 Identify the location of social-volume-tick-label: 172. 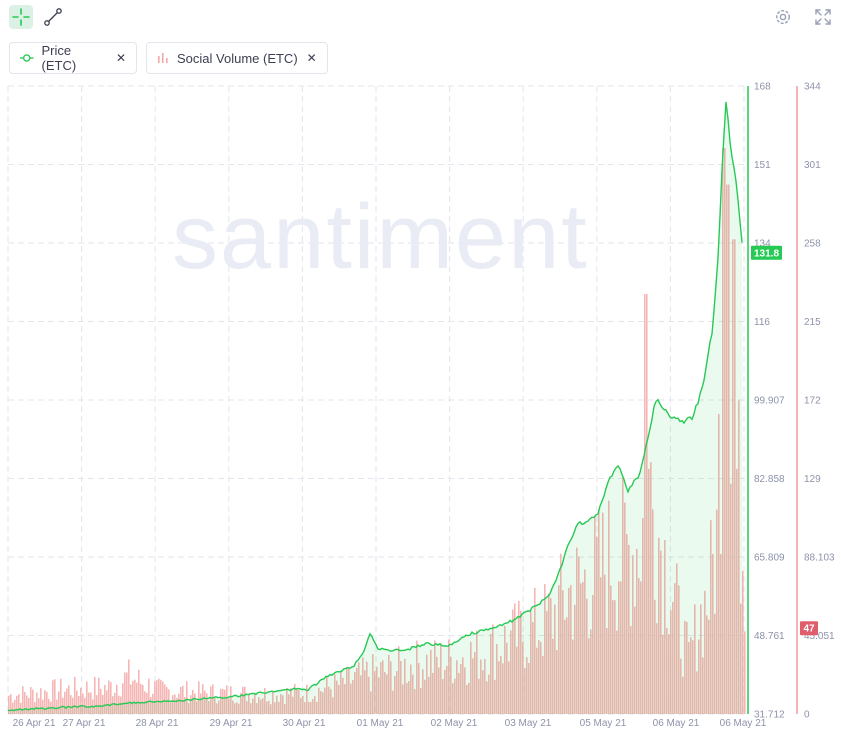
(812, 401).